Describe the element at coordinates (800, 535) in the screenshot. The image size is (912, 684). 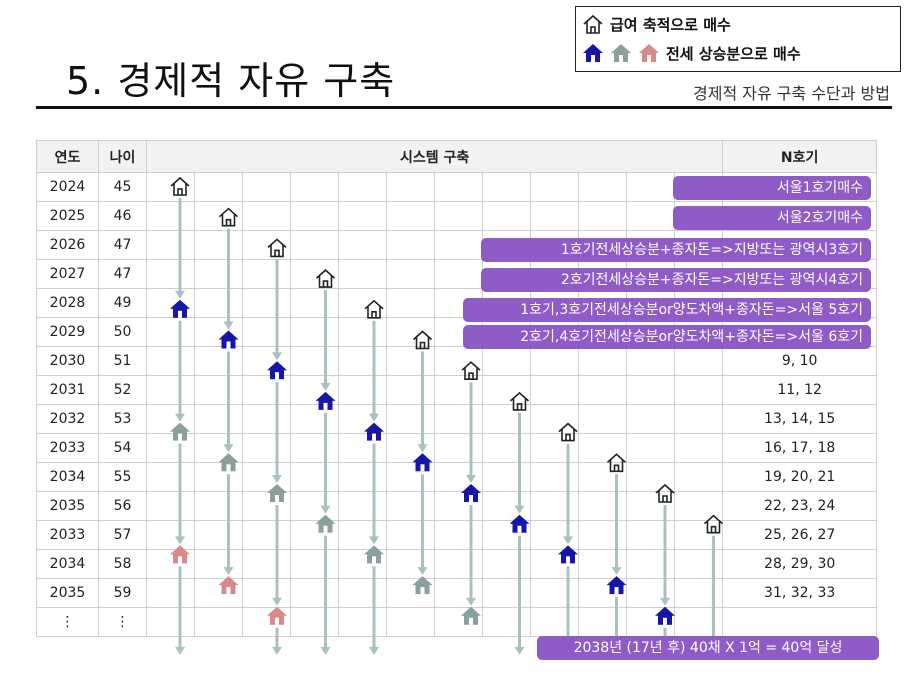
I see `n-units-cell: 25, 26, 27` at that location.